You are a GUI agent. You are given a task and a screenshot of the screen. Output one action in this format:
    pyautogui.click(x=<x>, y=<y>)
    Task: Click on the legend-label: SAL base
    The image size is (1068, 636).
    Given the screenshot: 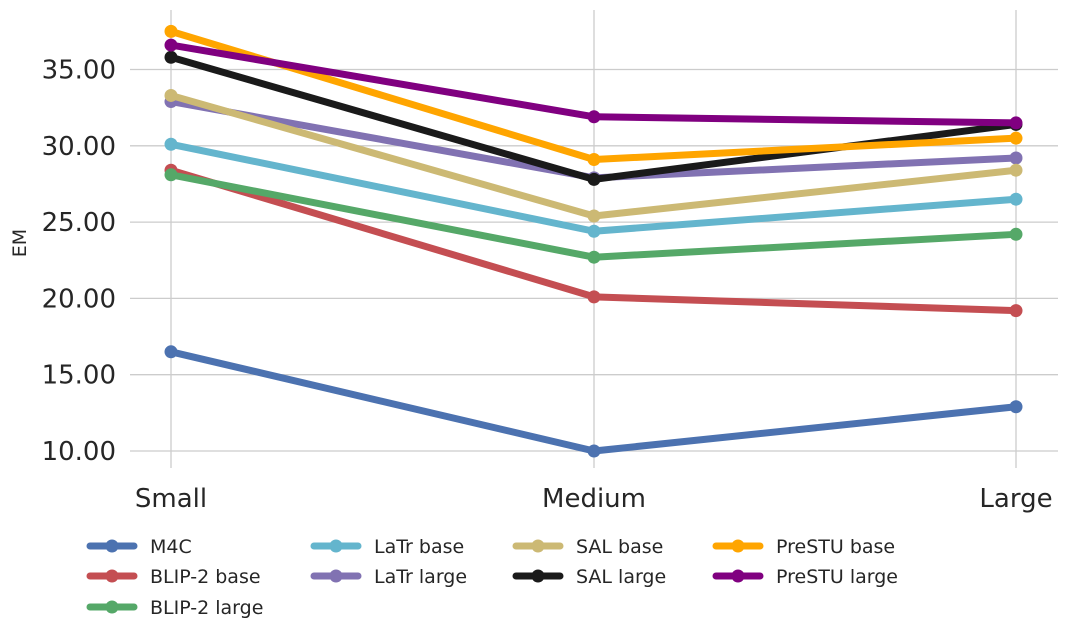 What is the action you would take?
    pyautogui.click(x=619, y=547)
    